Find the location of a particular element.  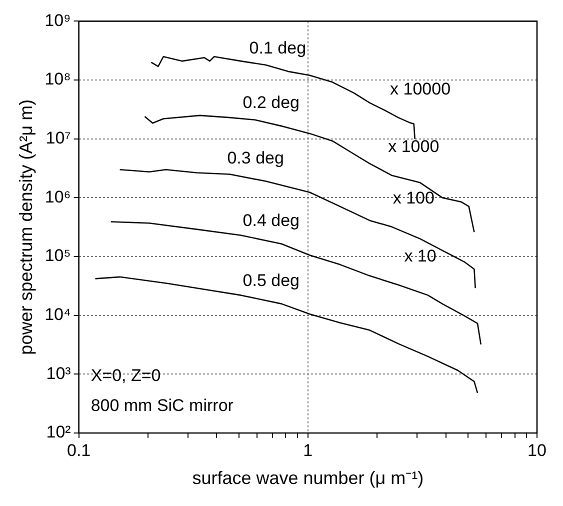

y-tick-label: 10⁶ is located at coordinates (57, 196).